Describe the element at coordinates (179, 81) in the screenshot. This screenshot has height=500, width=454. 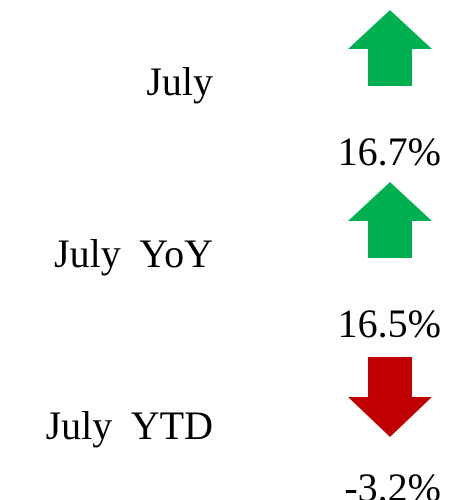
I see `row-label: July` at that location.